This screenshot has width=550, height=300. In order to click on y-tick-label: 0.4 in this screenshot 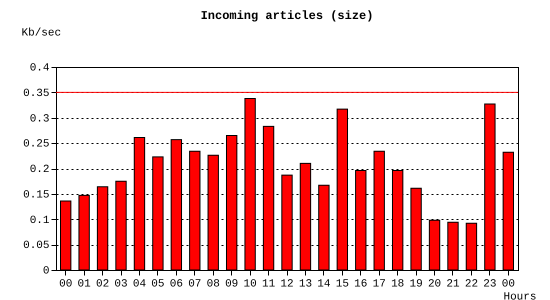, I will do `click(40, 68)`.